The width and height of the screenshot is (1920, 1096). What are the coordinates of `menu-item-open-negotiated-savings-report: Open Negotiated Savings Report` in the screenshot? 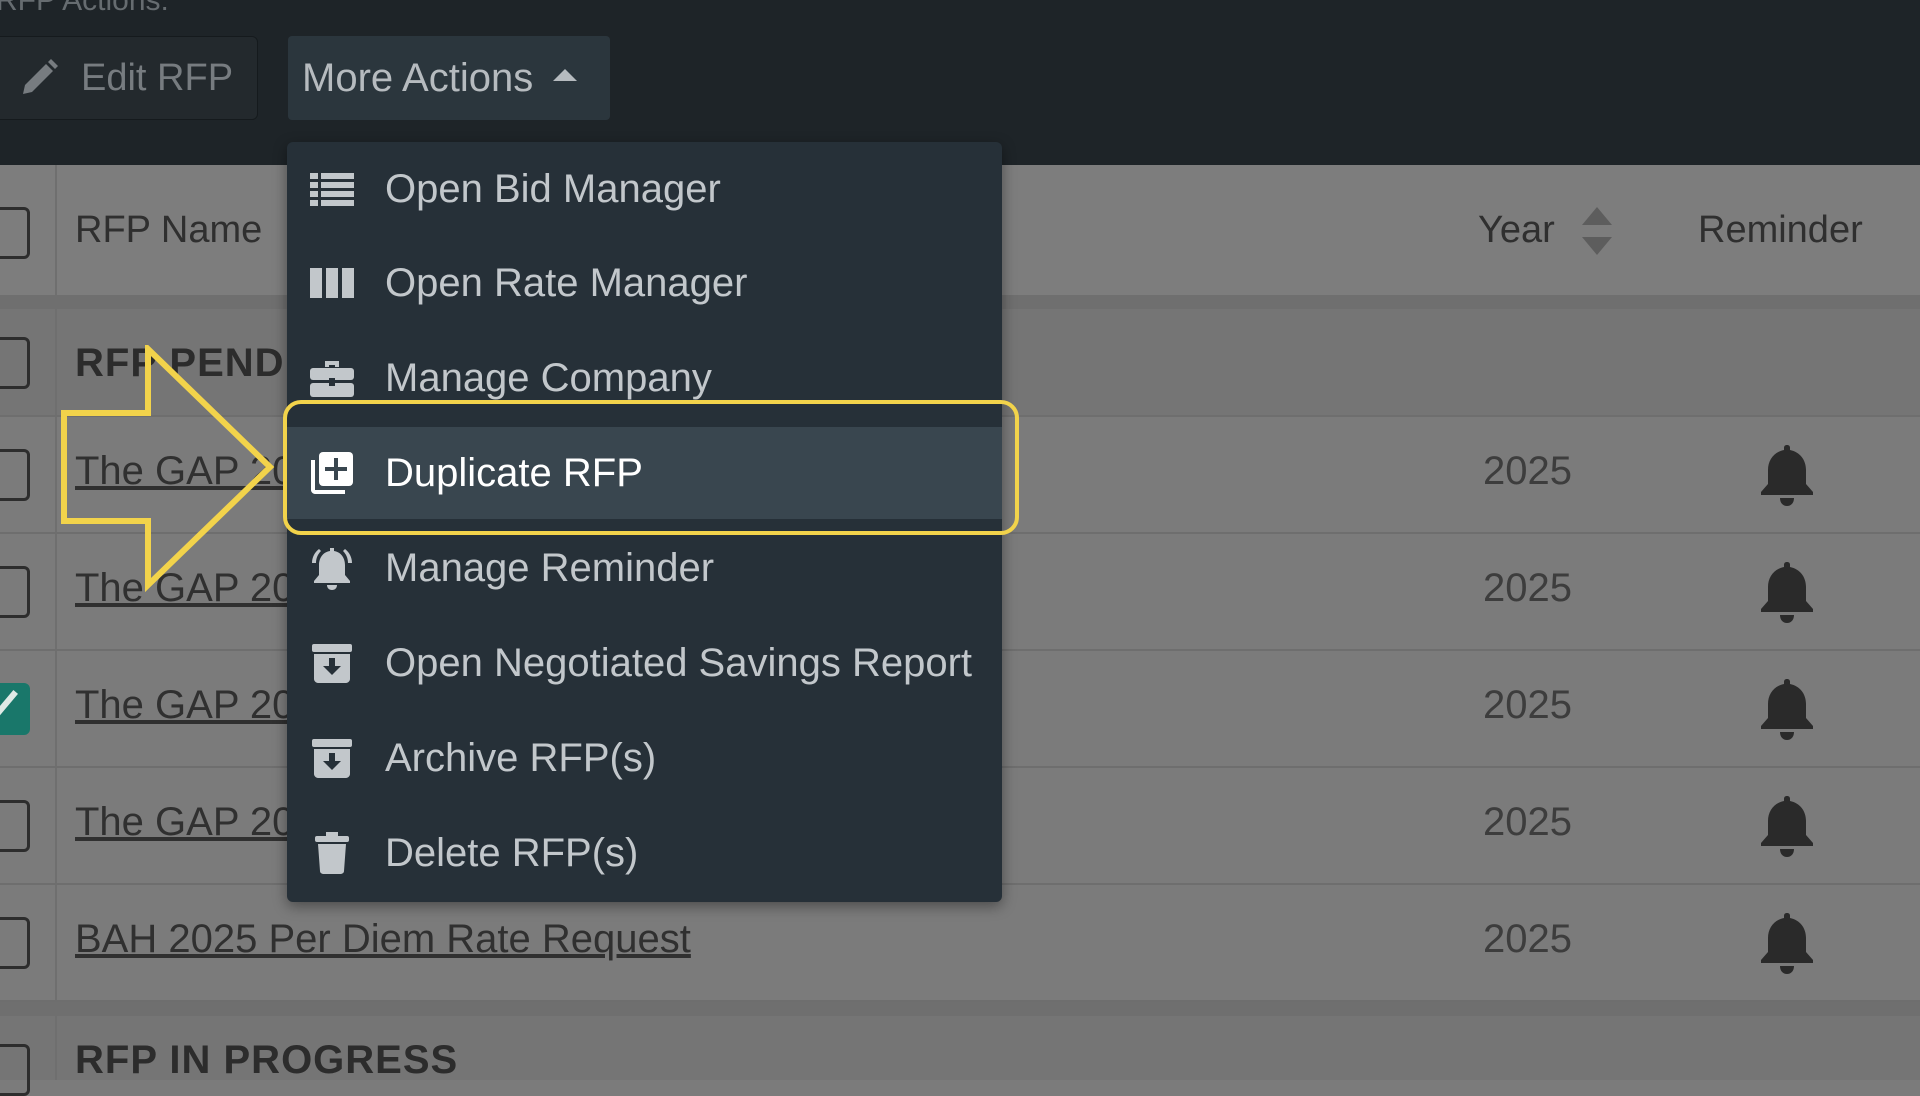 It's located at (644, 663).